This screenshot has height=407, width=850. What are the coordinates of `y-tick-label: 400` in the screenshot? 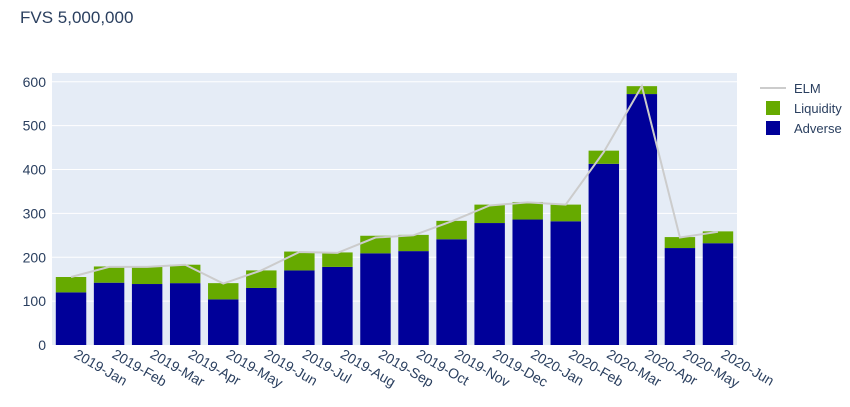 It's located at (35, 170).